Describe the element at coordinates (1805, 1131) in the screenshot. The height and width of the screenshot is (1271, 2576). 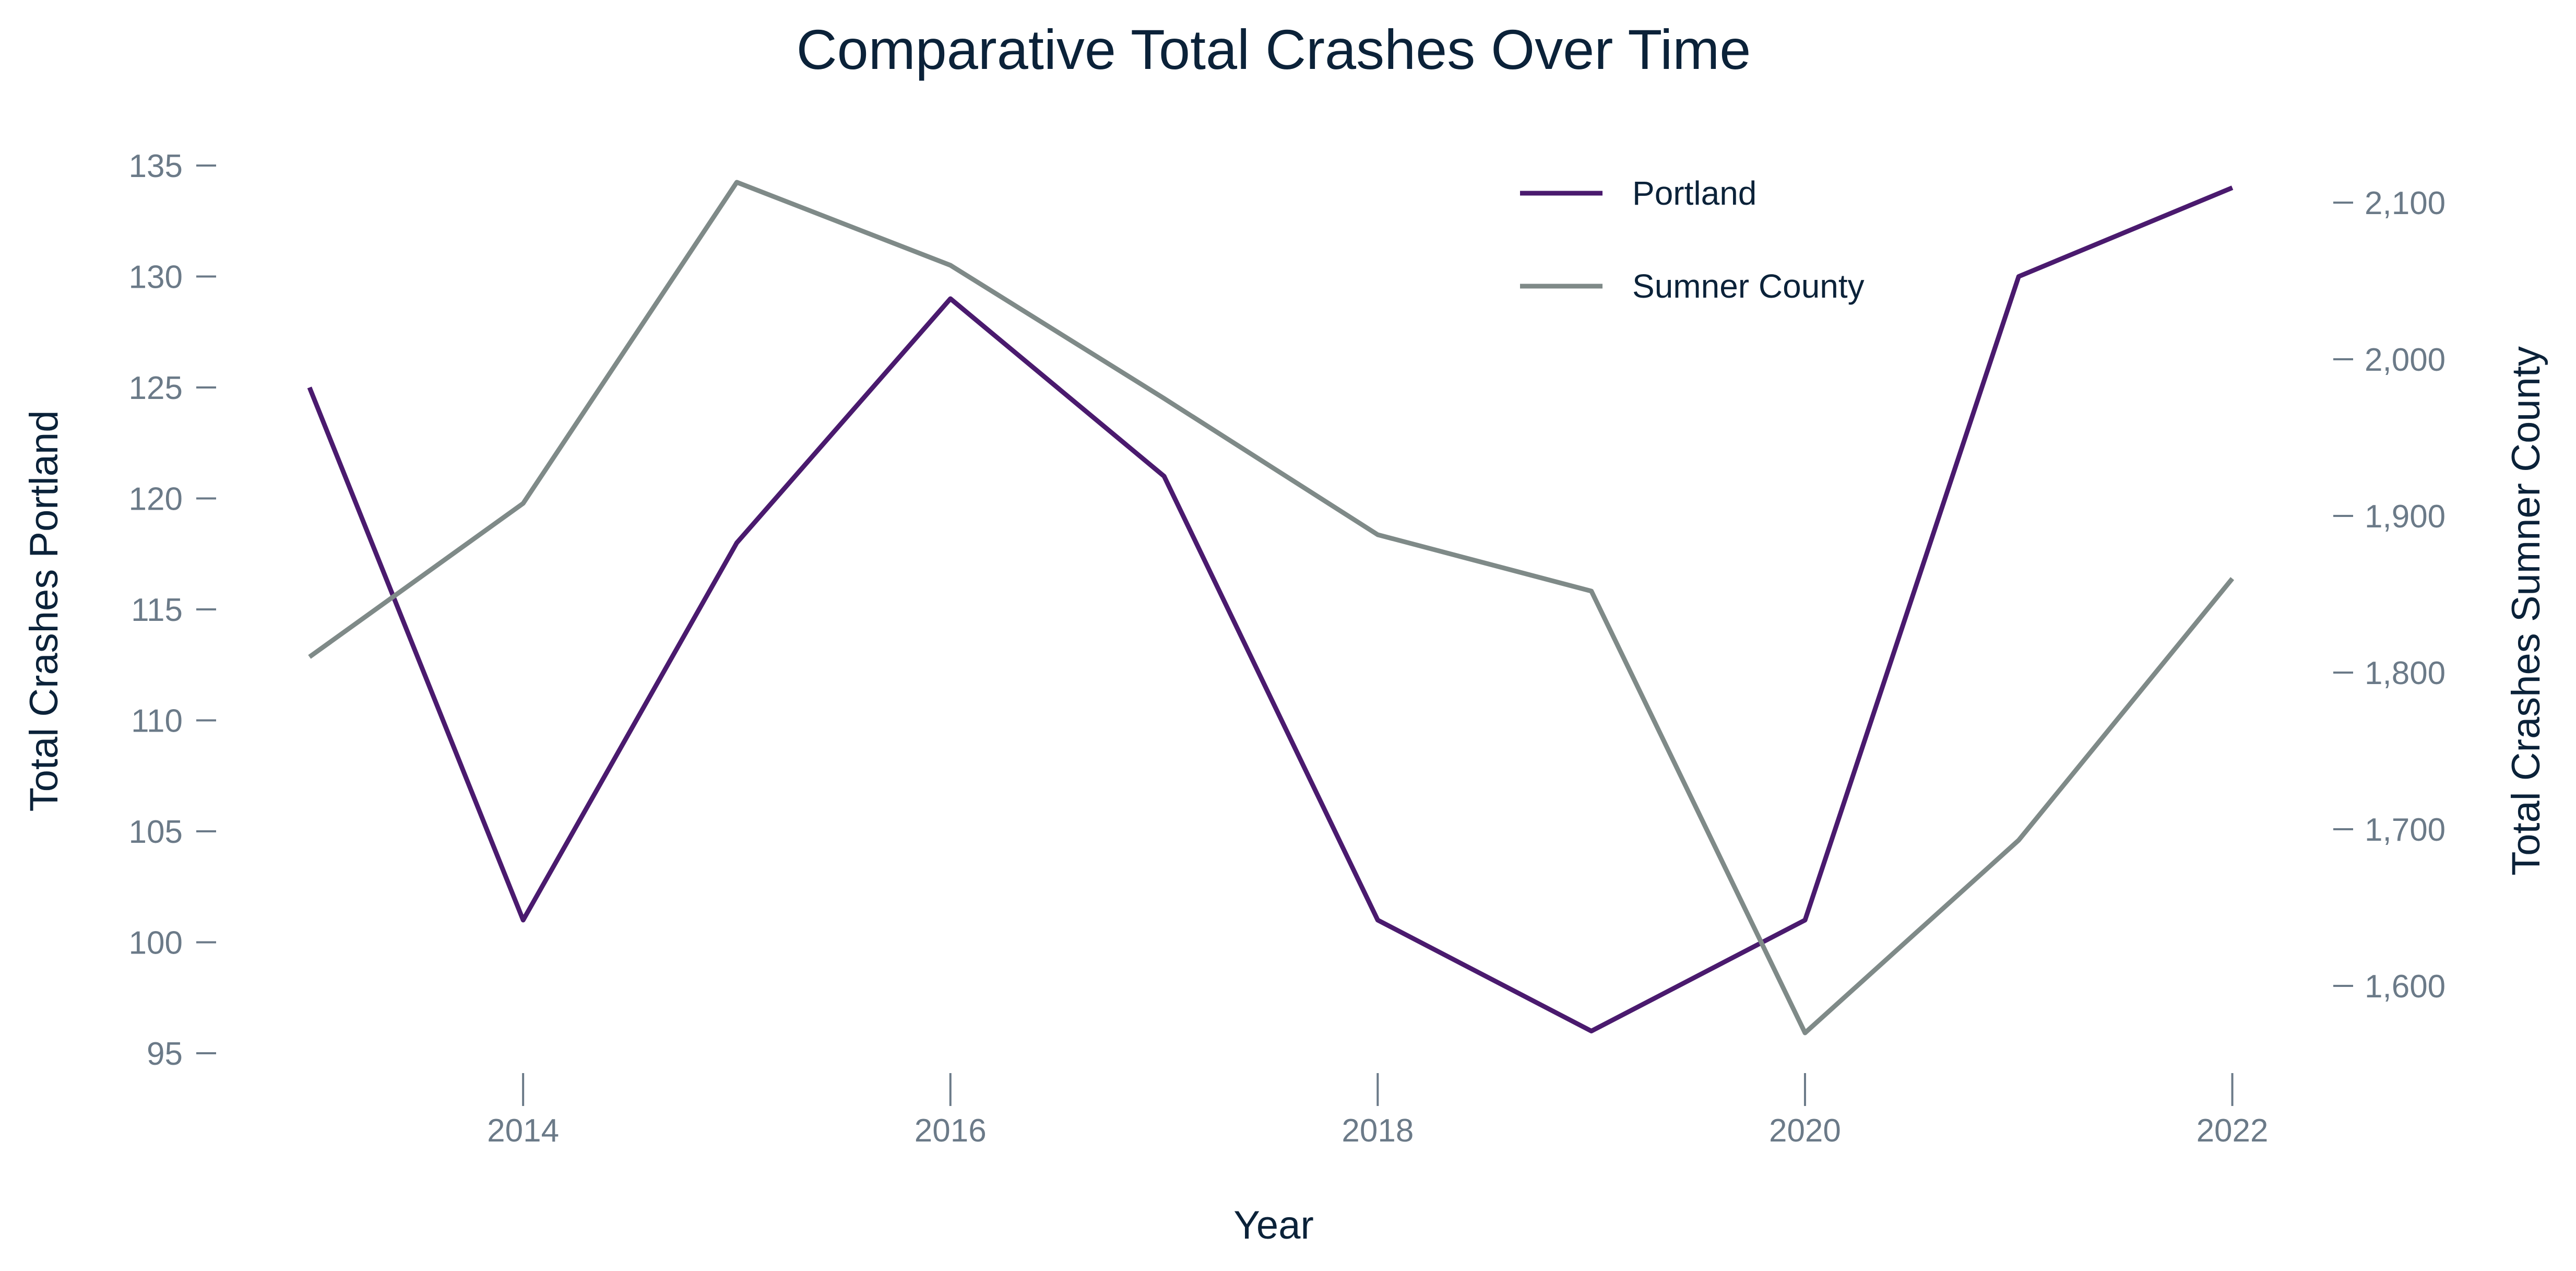
I see `x-tick-label: 2020` at that location.